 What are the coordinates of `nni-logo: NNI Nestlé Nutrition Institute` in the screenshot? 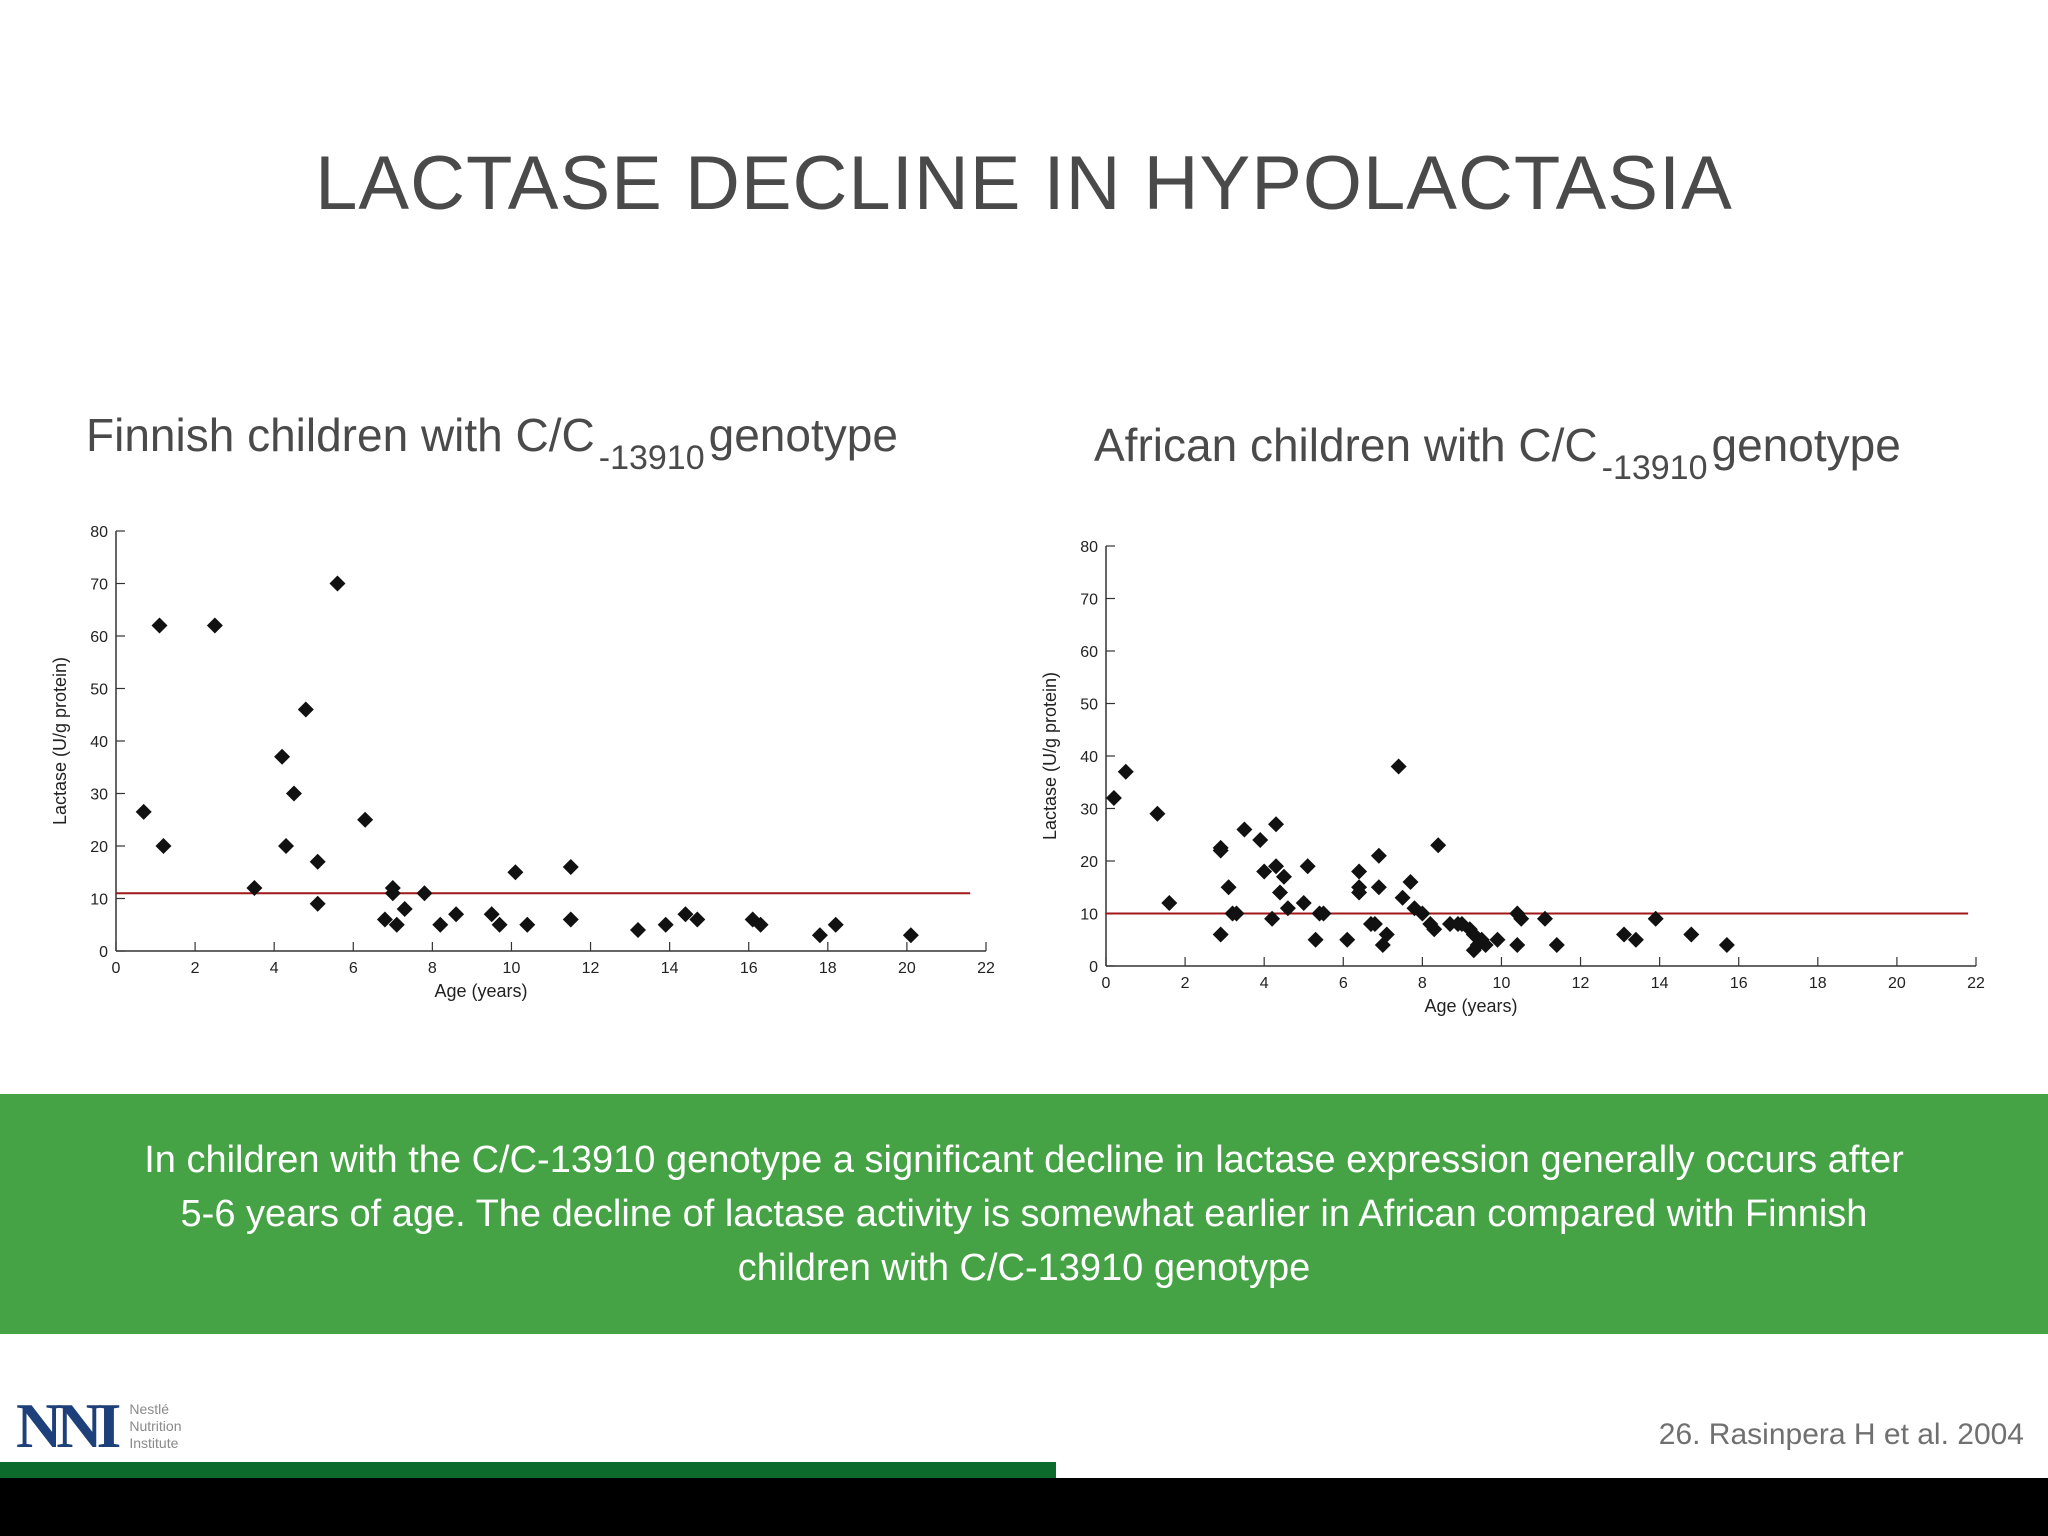 It's located at (98, 1426).